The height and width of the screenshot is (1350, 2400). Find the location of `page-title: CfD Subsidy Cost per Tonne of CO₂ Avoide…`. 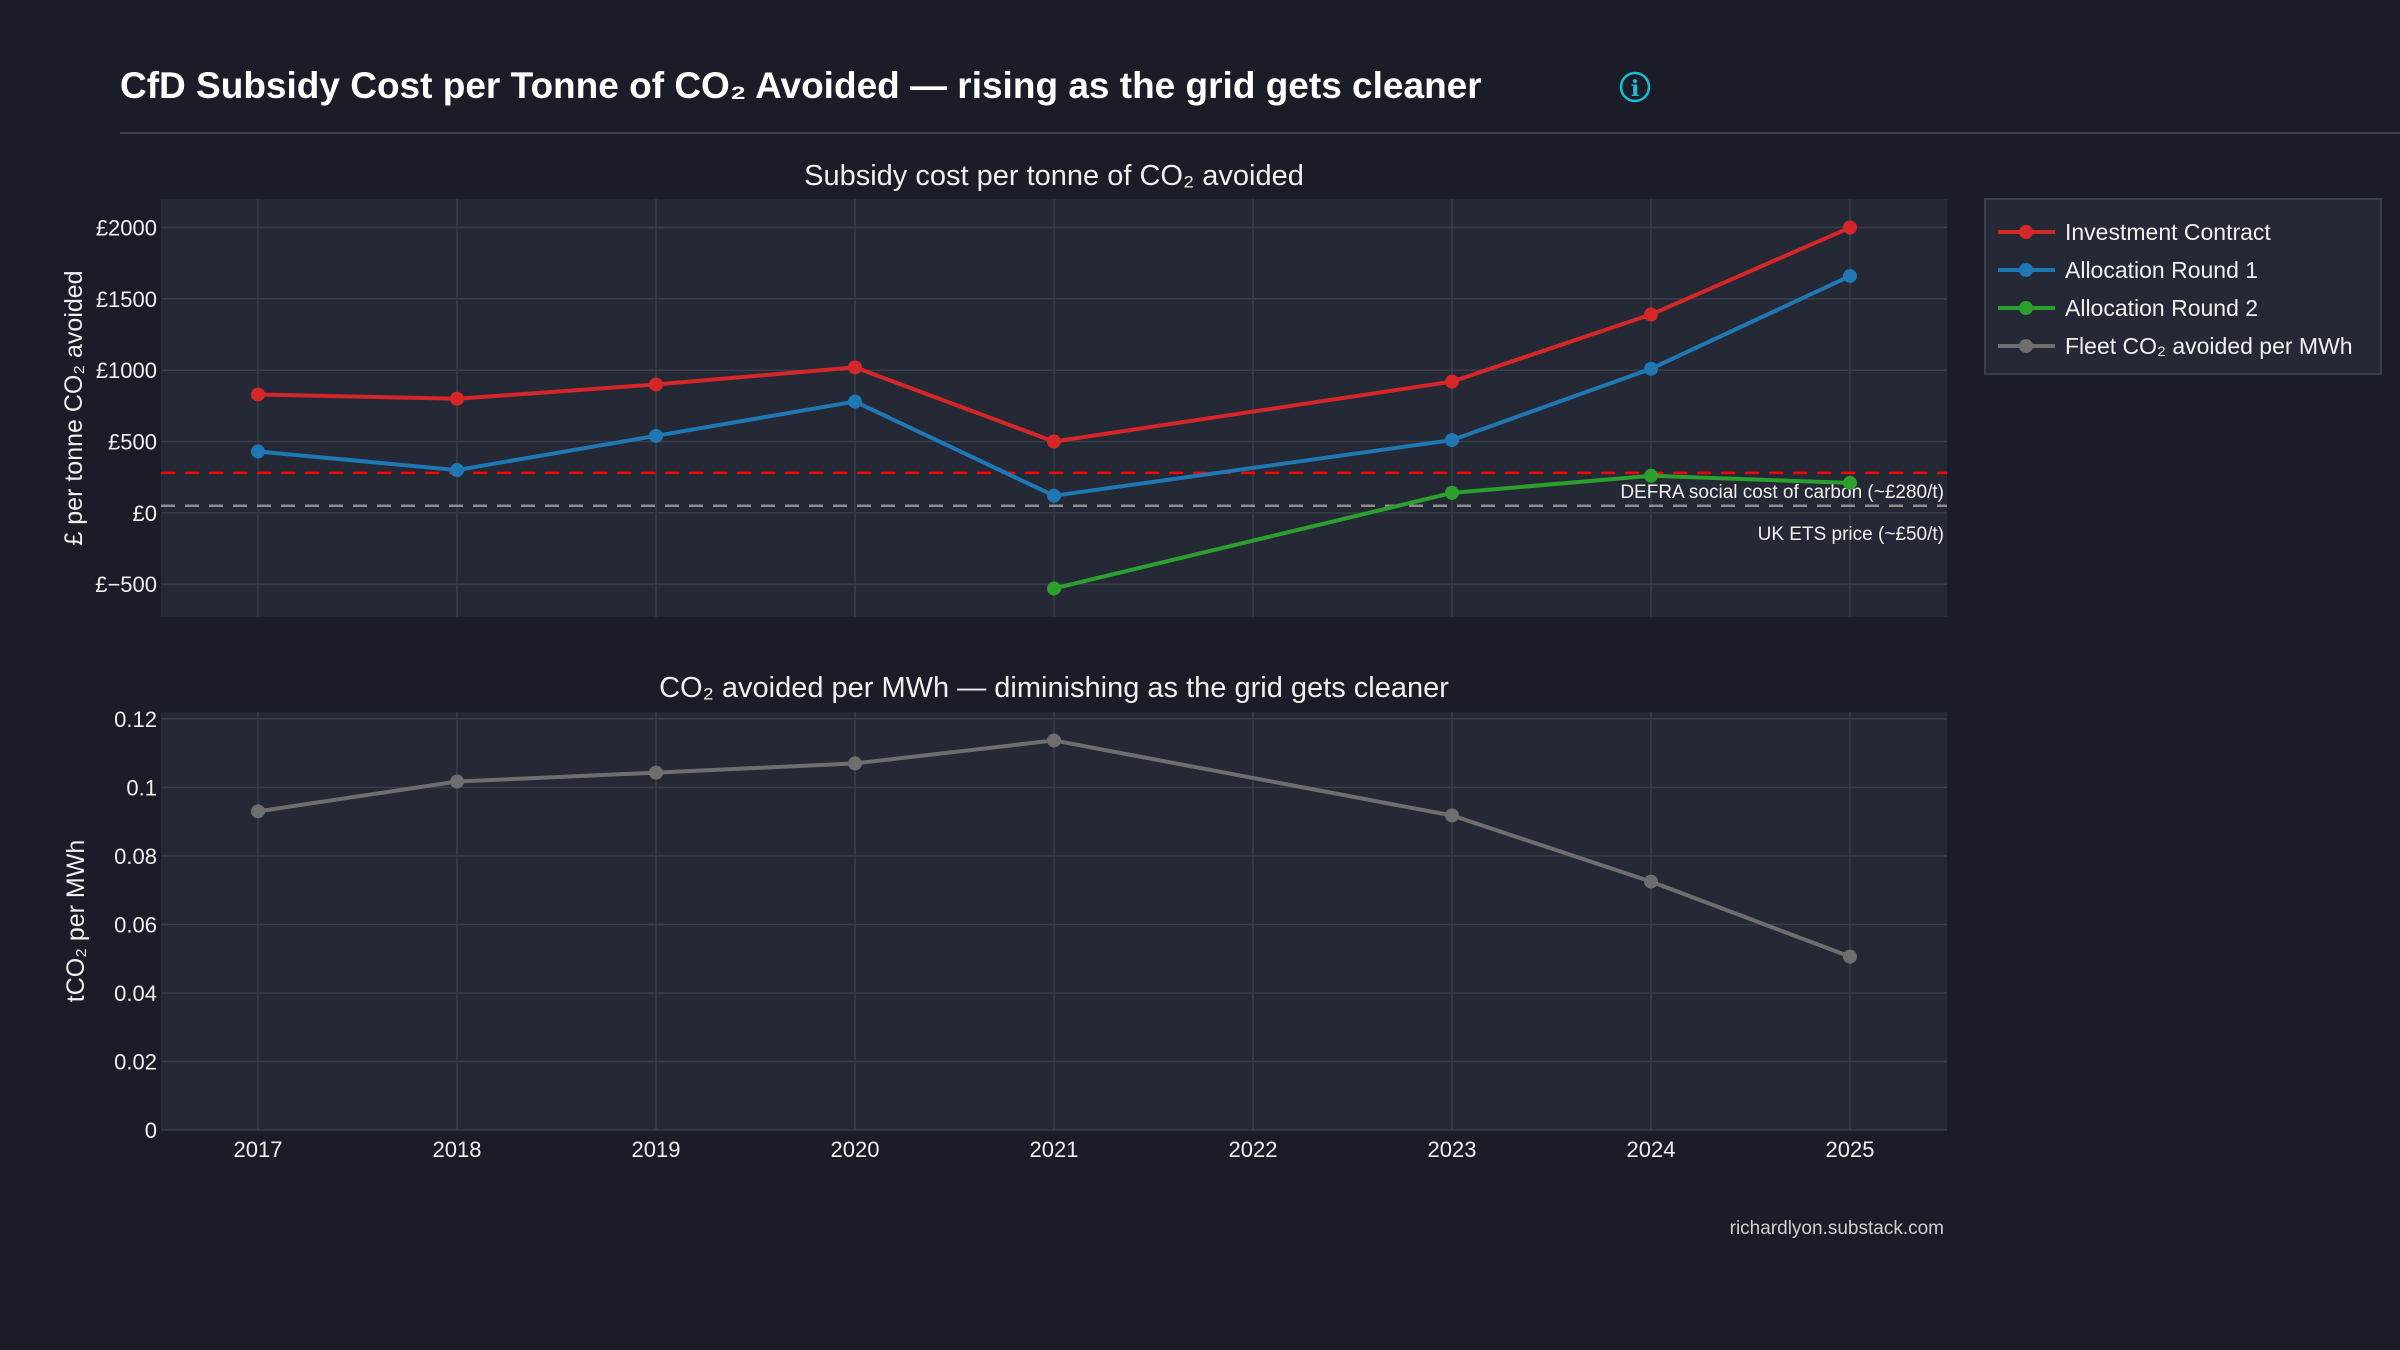

page-title: CfD Subsidy Cost per Tonne of CO₂ Avoide… is located at coordinates (801, 85).